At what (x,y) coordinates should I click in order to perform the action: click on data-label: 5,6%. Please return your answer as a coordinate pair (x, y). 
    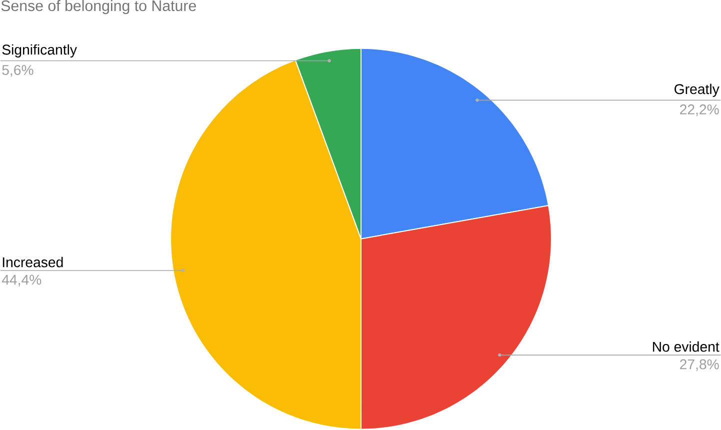
    Looking at the image, I should click on (18, 71).